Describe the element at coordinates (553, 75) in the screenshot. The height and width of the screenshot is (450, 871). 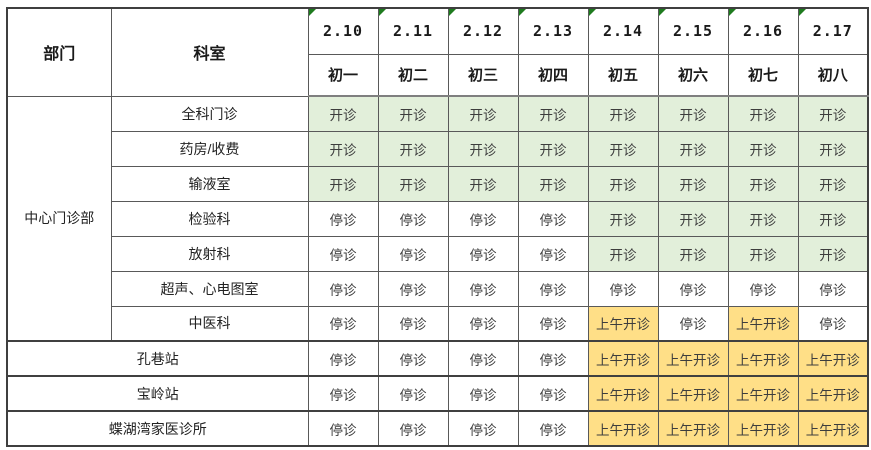
I see `lunar-day-header: 初四` at that location.